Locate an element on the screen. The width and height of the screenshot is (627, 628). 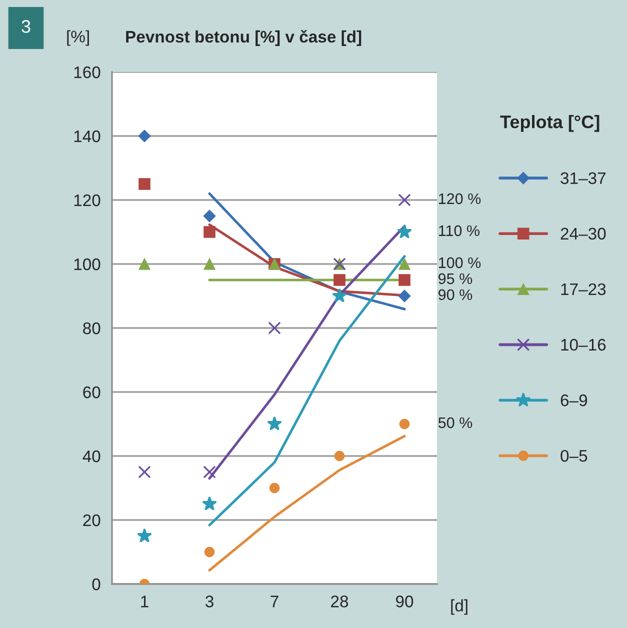
text: 3 is located at coordinates (26, 26).